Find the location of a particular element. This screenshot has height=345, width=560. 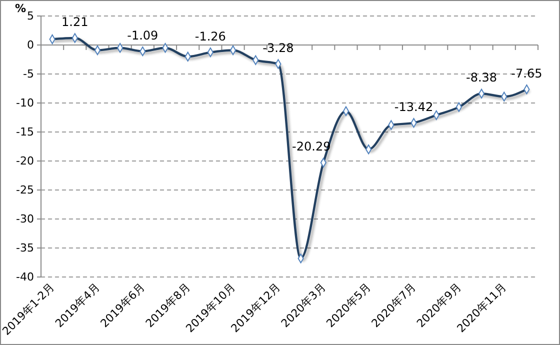

data-label: -1.09 is located at coordinates (142, 35).